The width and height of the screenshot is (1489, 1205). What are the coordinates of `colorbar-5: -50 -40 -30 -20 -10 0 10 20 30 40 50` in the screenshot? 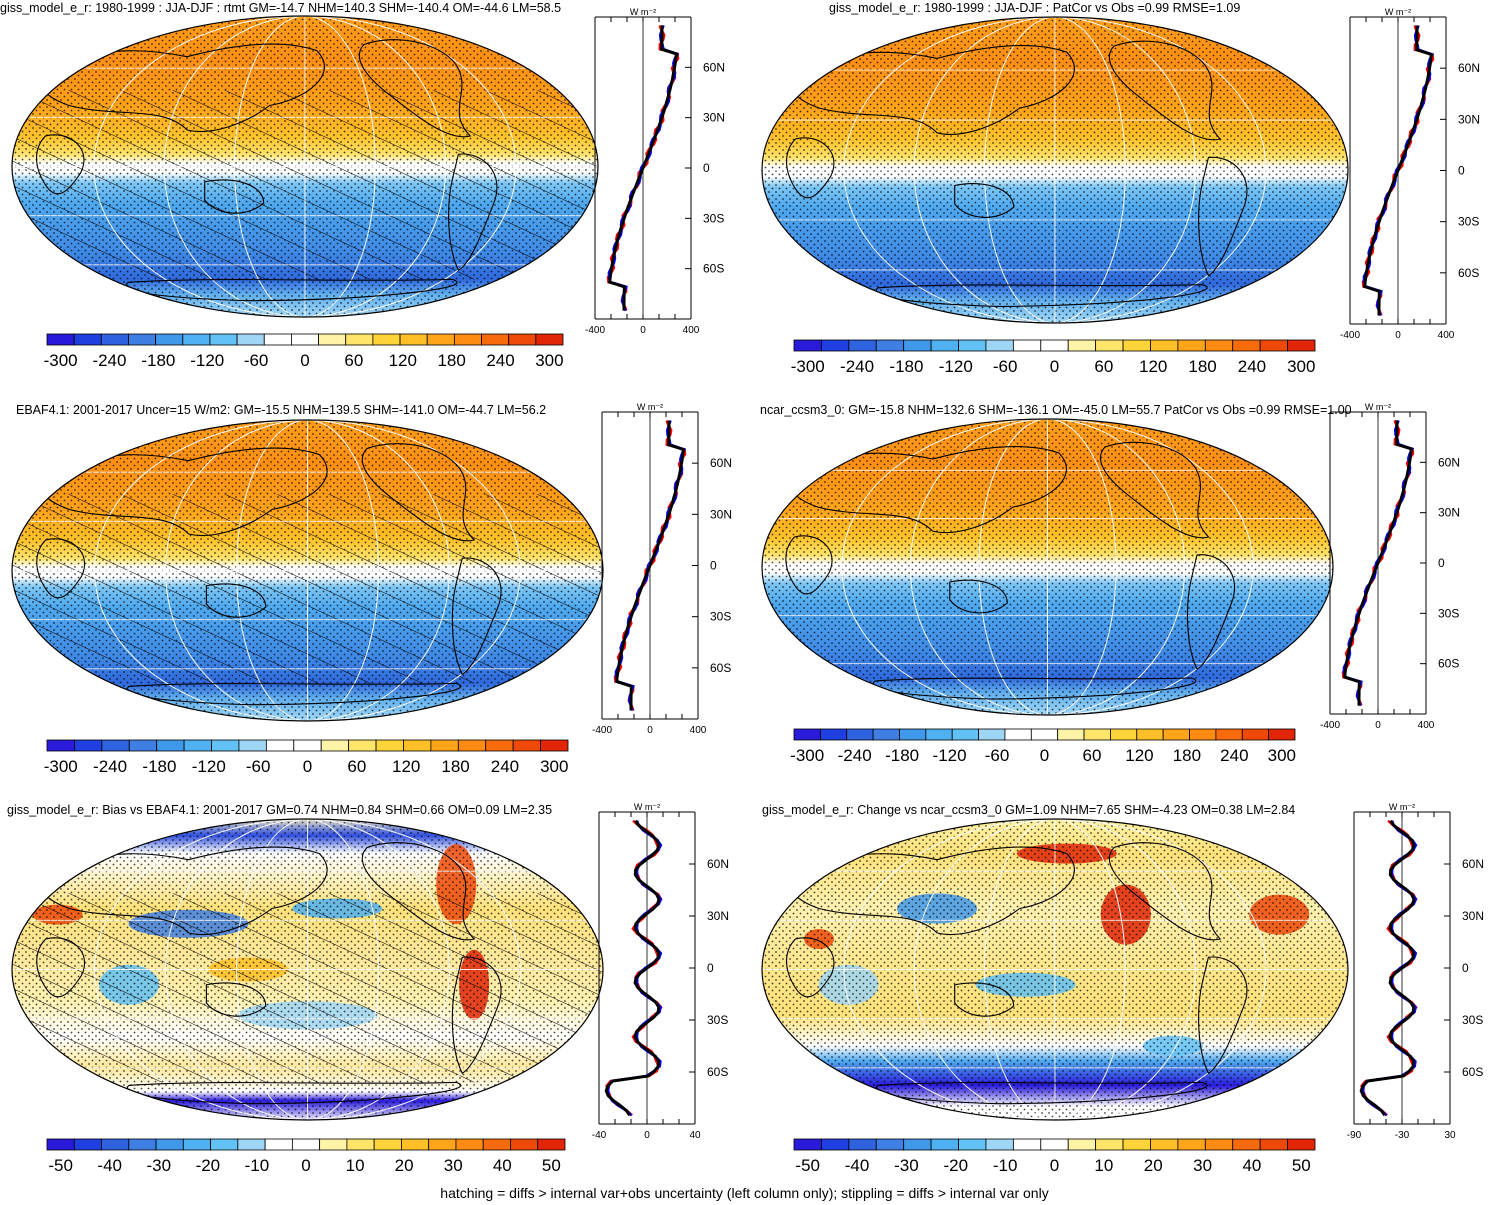 It's located at (306, 1156).